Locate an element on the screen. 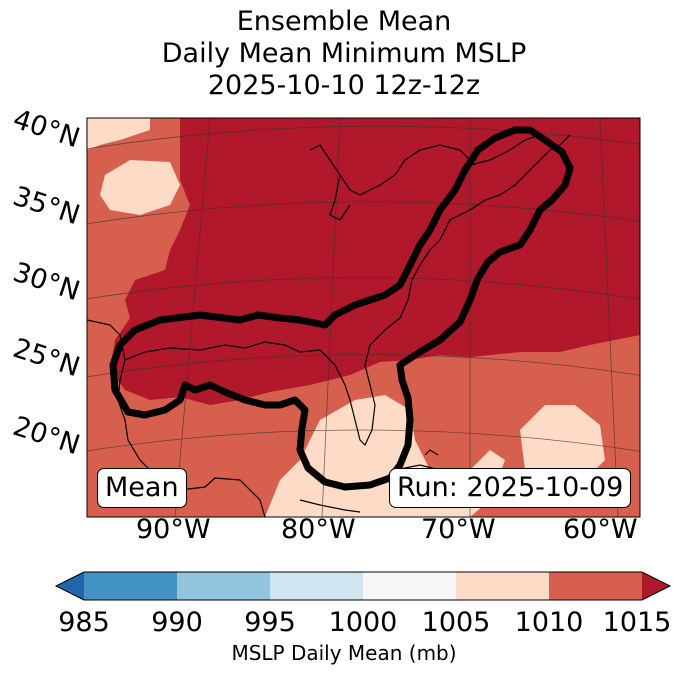 The image size is (688, 674). pressure-patch-east is located at coordinates (562, 445).